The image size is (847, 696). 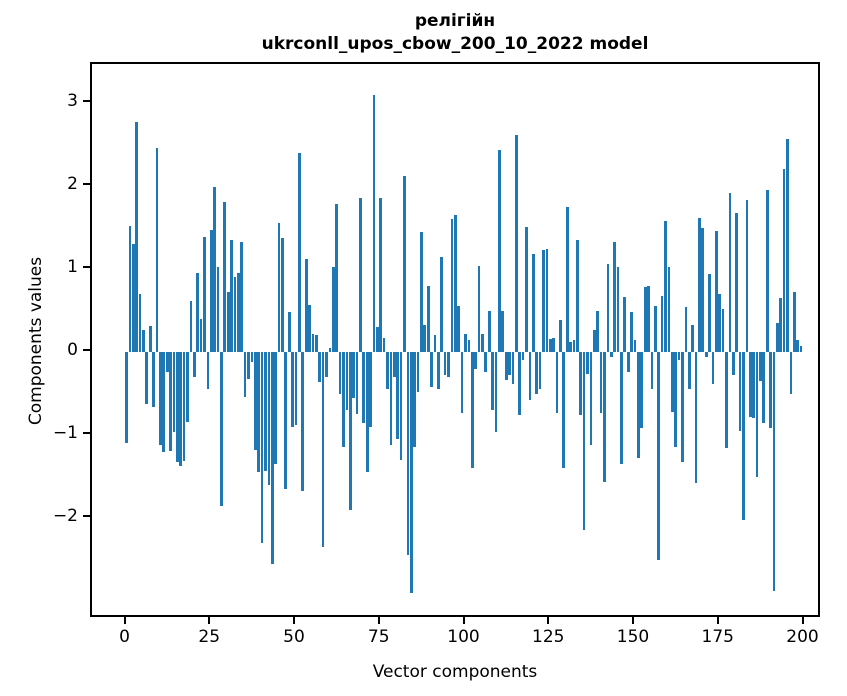 What do you see at coordinates (455, 672) in the screenshot?
I see `x-axis-label: Vector components` at bounding box center [455, 672].